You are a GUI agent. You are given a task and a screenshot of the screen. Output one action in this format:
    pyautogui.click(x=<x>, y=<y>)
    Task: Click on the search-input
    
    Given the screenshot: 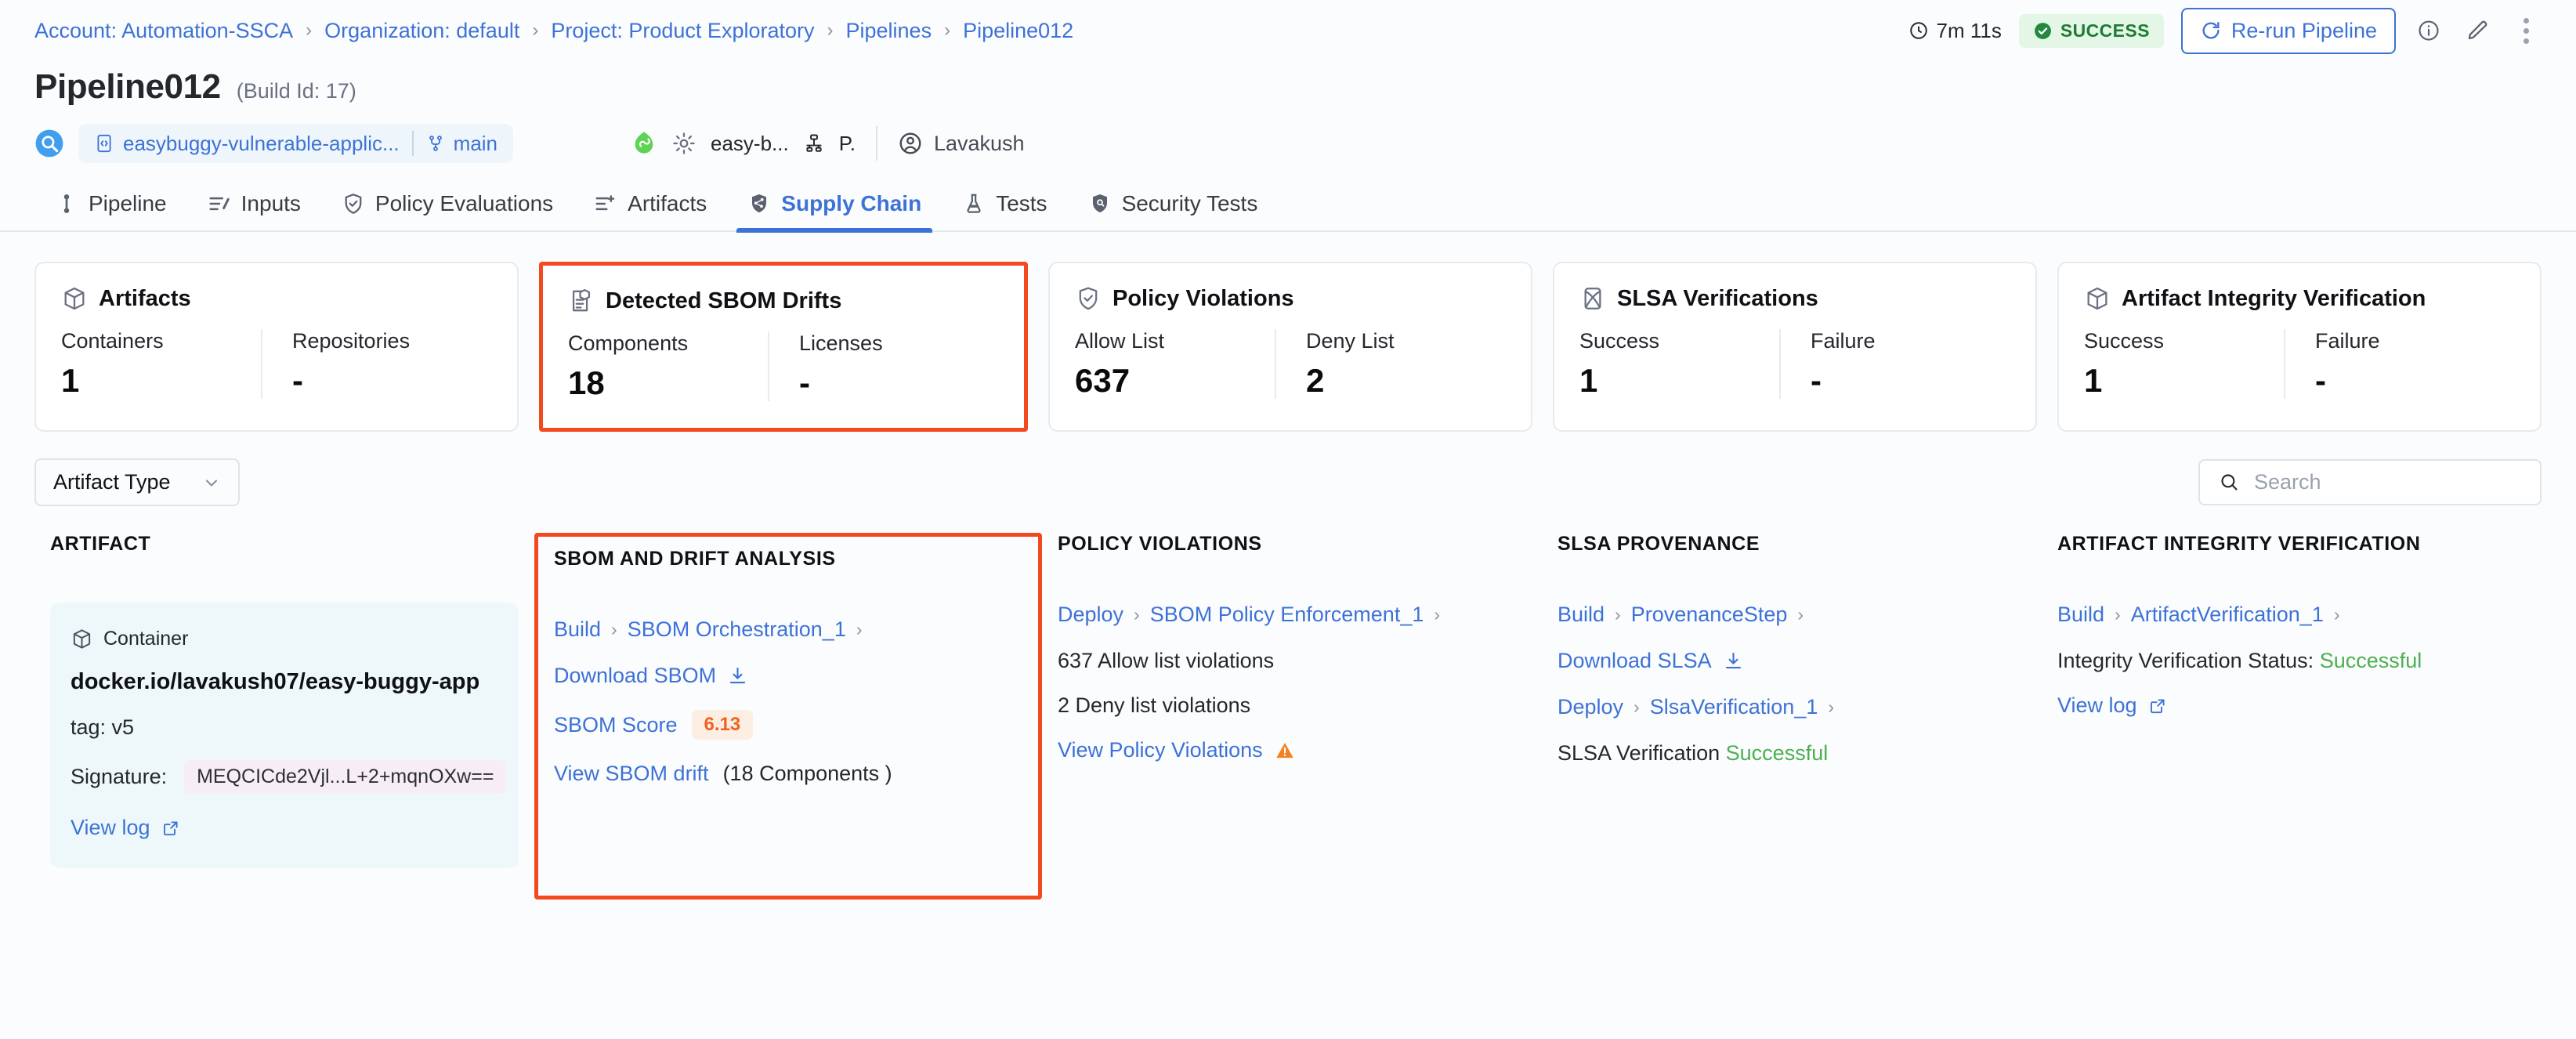 What is the action you would take?
    pyautogui.click(x=2387, y=482)
    